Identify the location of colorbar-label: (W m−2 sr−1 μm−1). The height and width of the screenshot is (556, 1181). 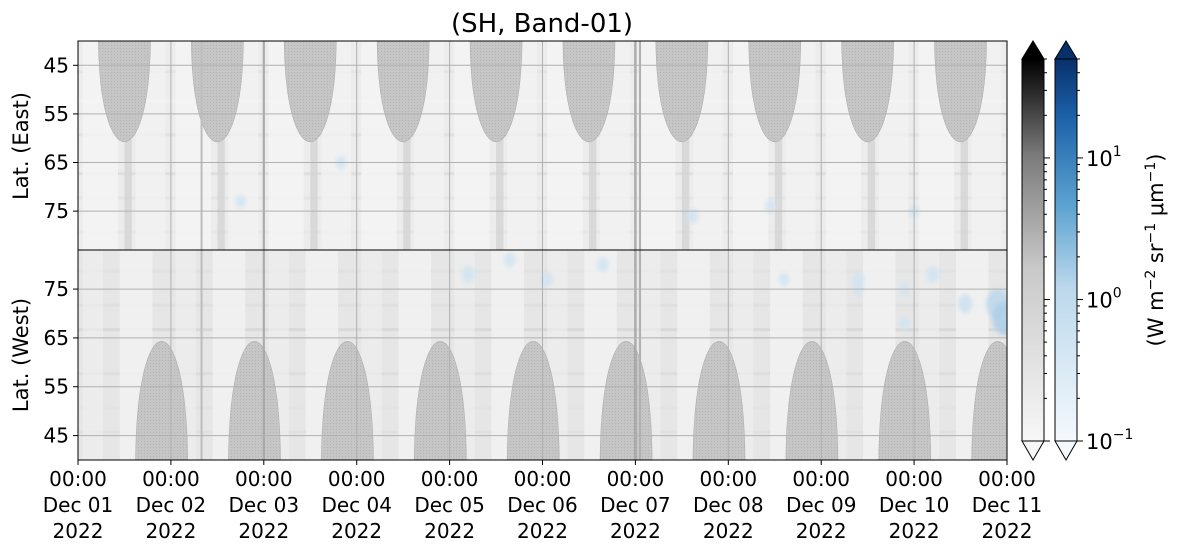
(1155, 250).